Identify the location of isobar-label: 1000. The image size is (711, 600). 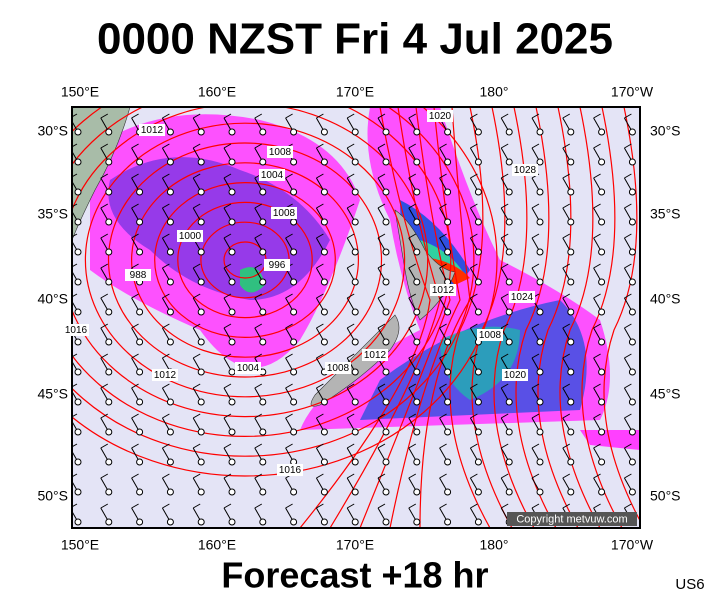
(190, 236).